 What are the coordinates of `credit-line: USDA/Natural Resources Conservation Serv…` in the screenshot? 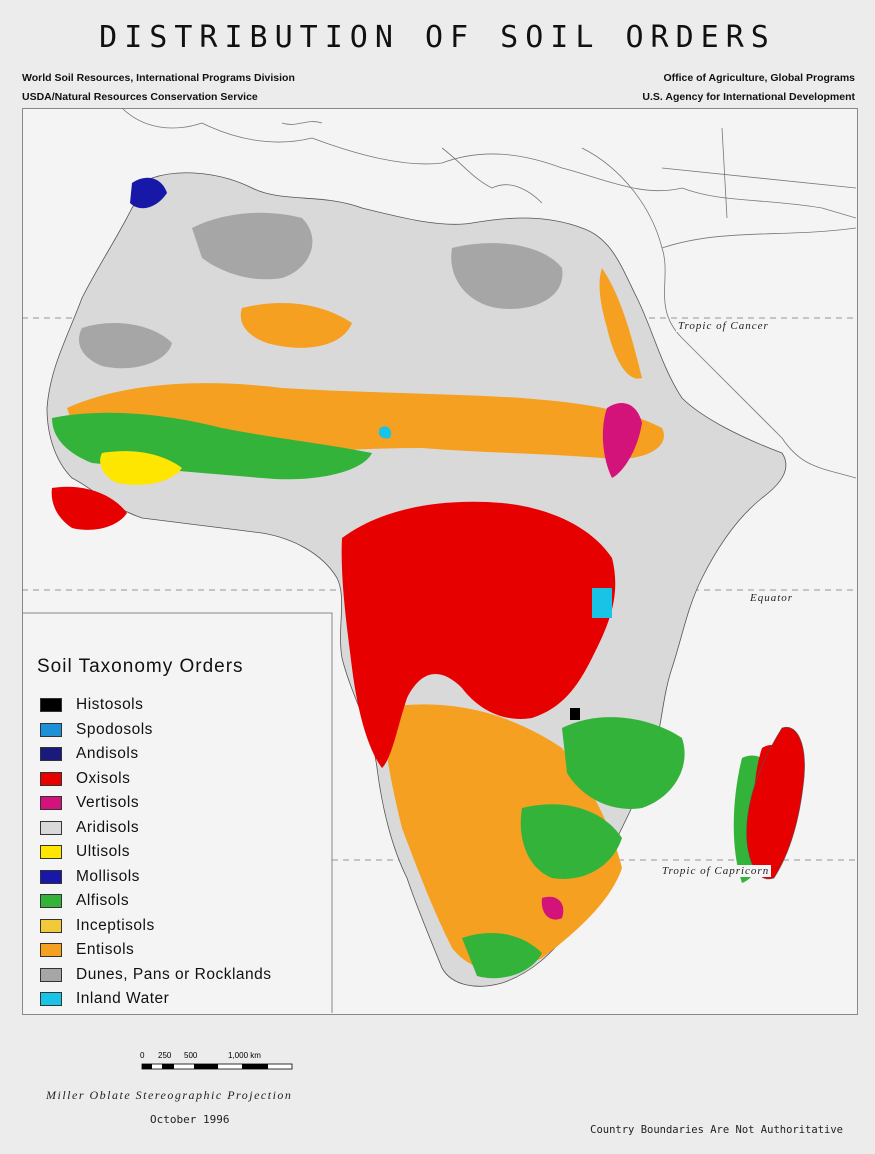 It's located at (140, 97).